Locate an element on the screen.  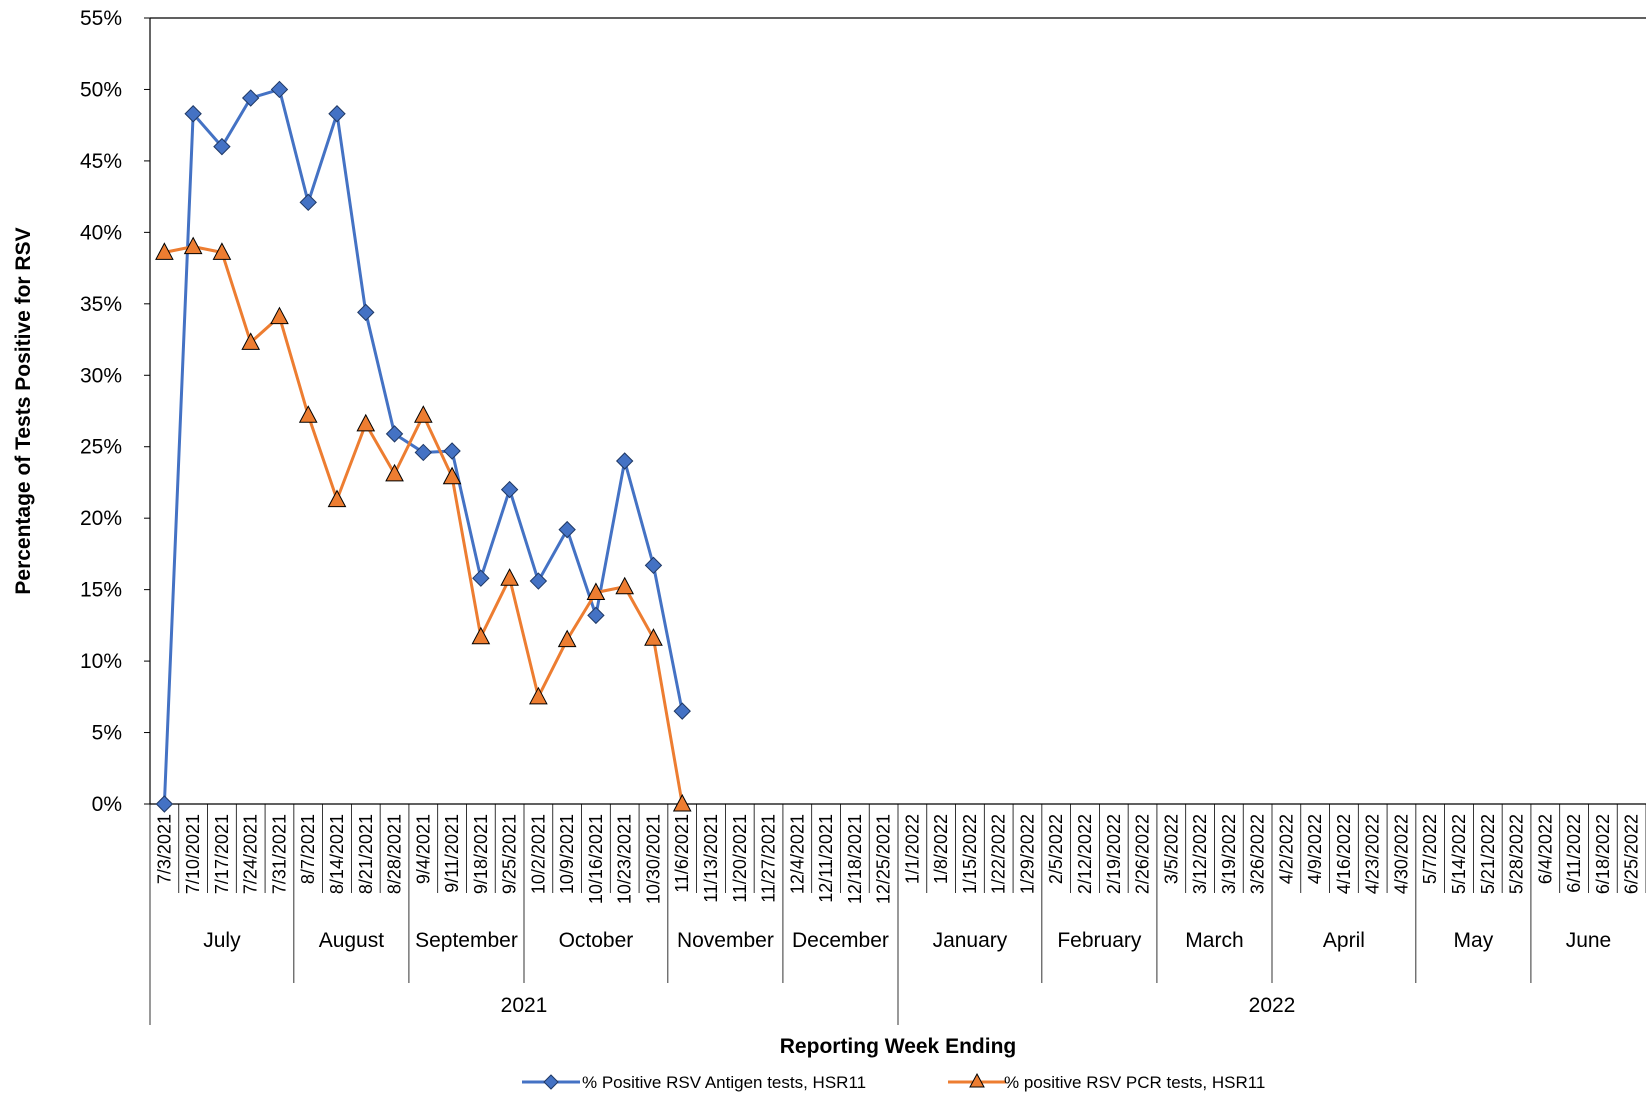
x-tick-label: 5/21/2022 is located at coordinates (1488, 854).